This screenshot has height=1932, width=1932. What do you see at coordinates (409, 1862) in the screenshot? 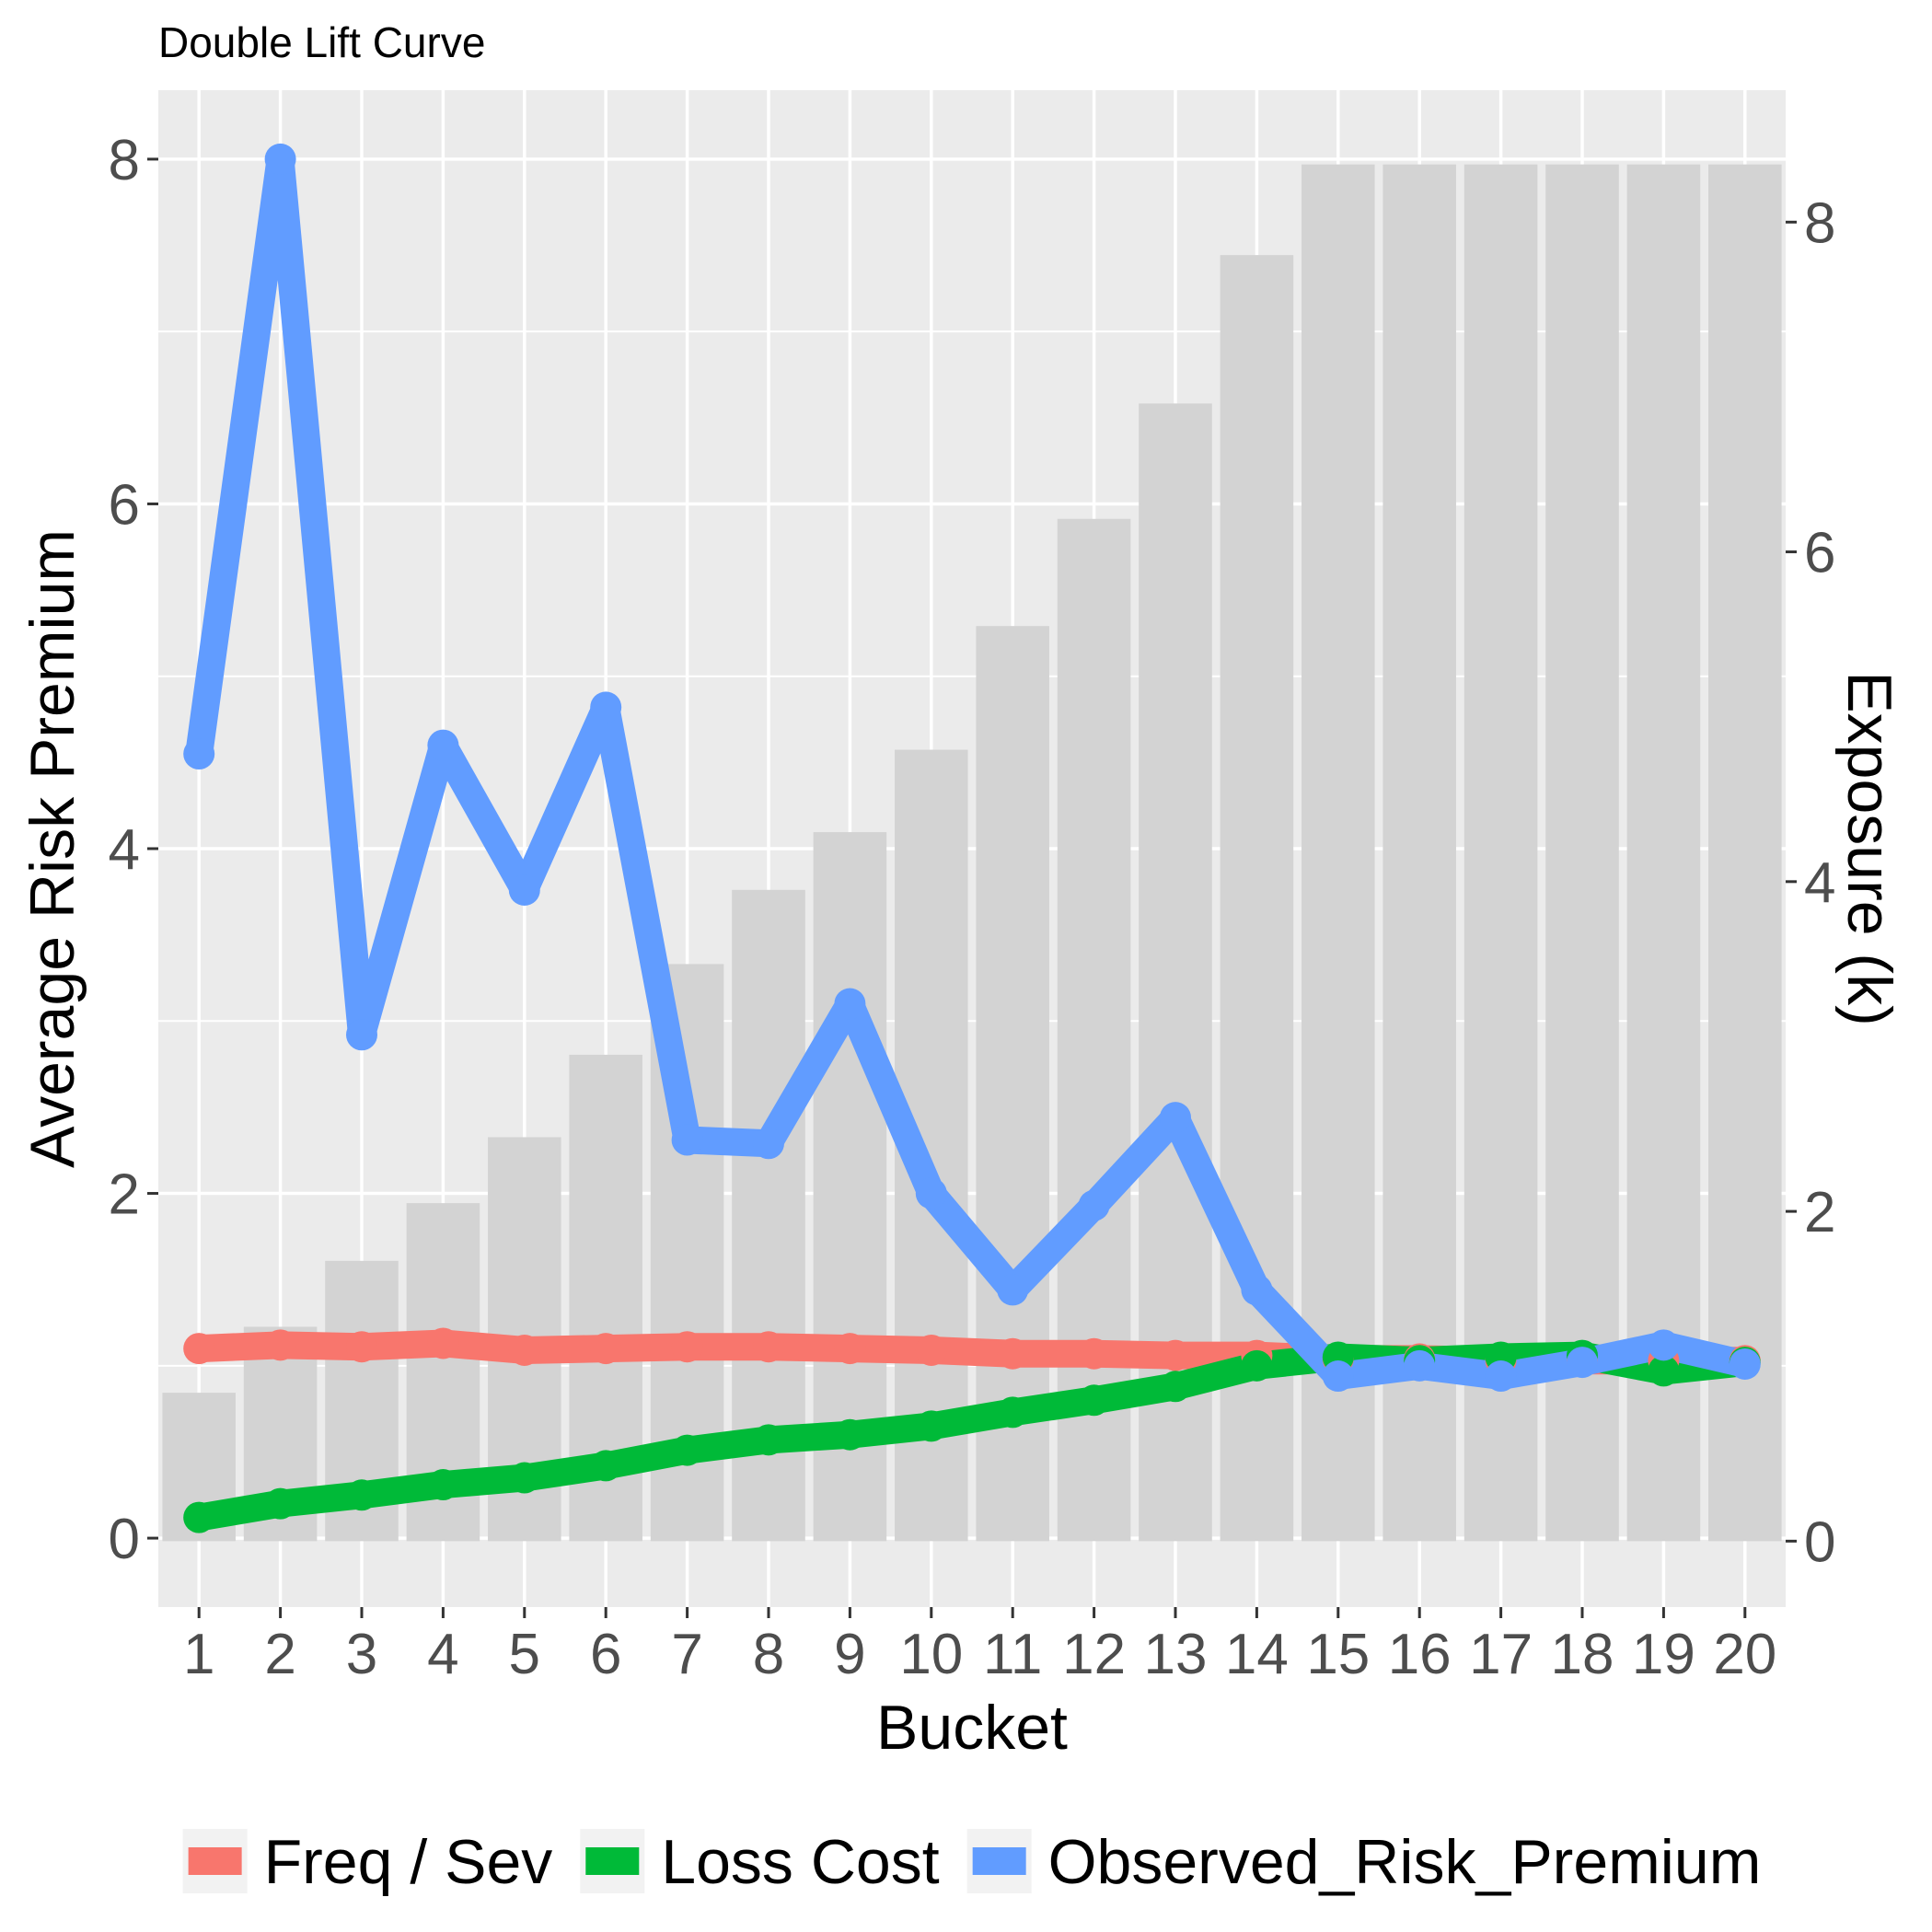
I see `legend-label: Freq / Sev` at bounding box center [409, 1862].